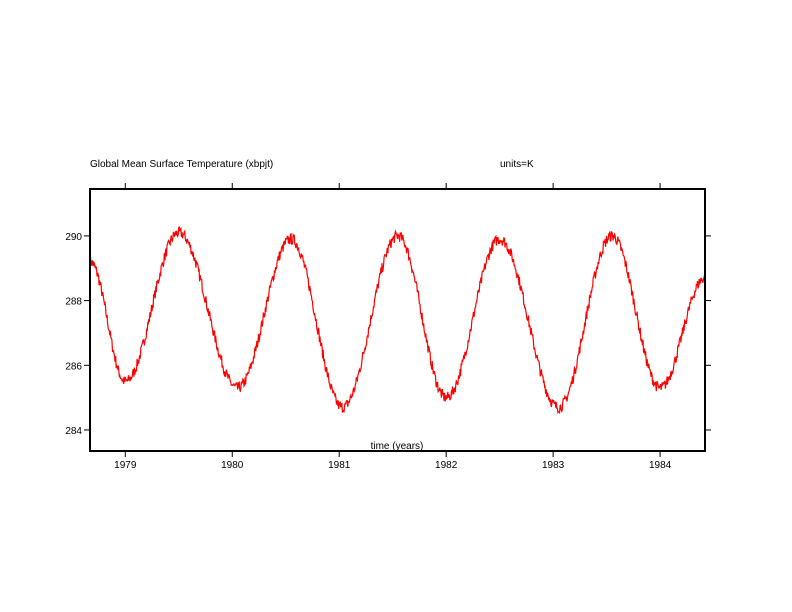 This screenshot has height=612, width=792. Describe the element at coordinates (73, 366) in the screenshot. I see `y-tick-label: 286` at that location.